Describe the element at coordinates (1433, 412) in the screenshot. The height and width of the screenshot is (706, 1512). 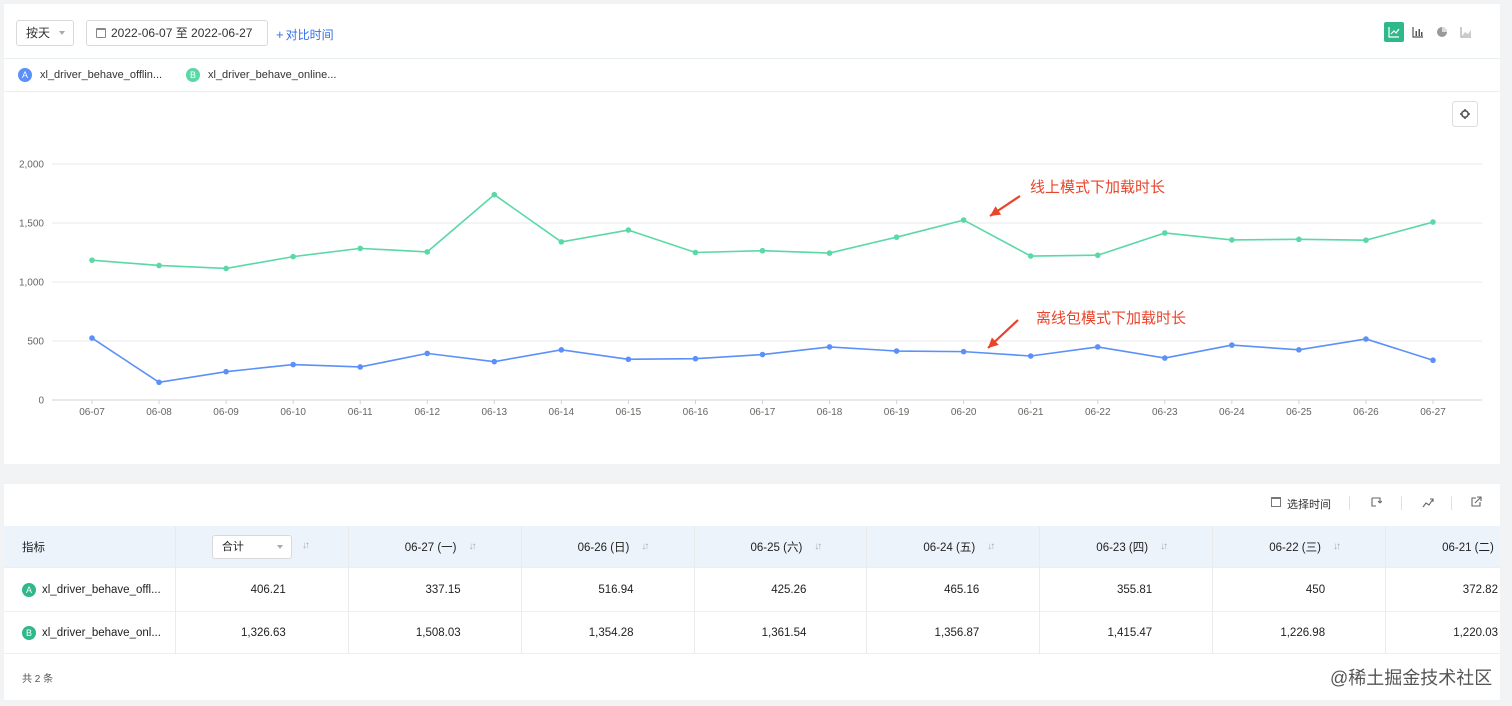
I see `x-tick-label: 06-27` at that location.